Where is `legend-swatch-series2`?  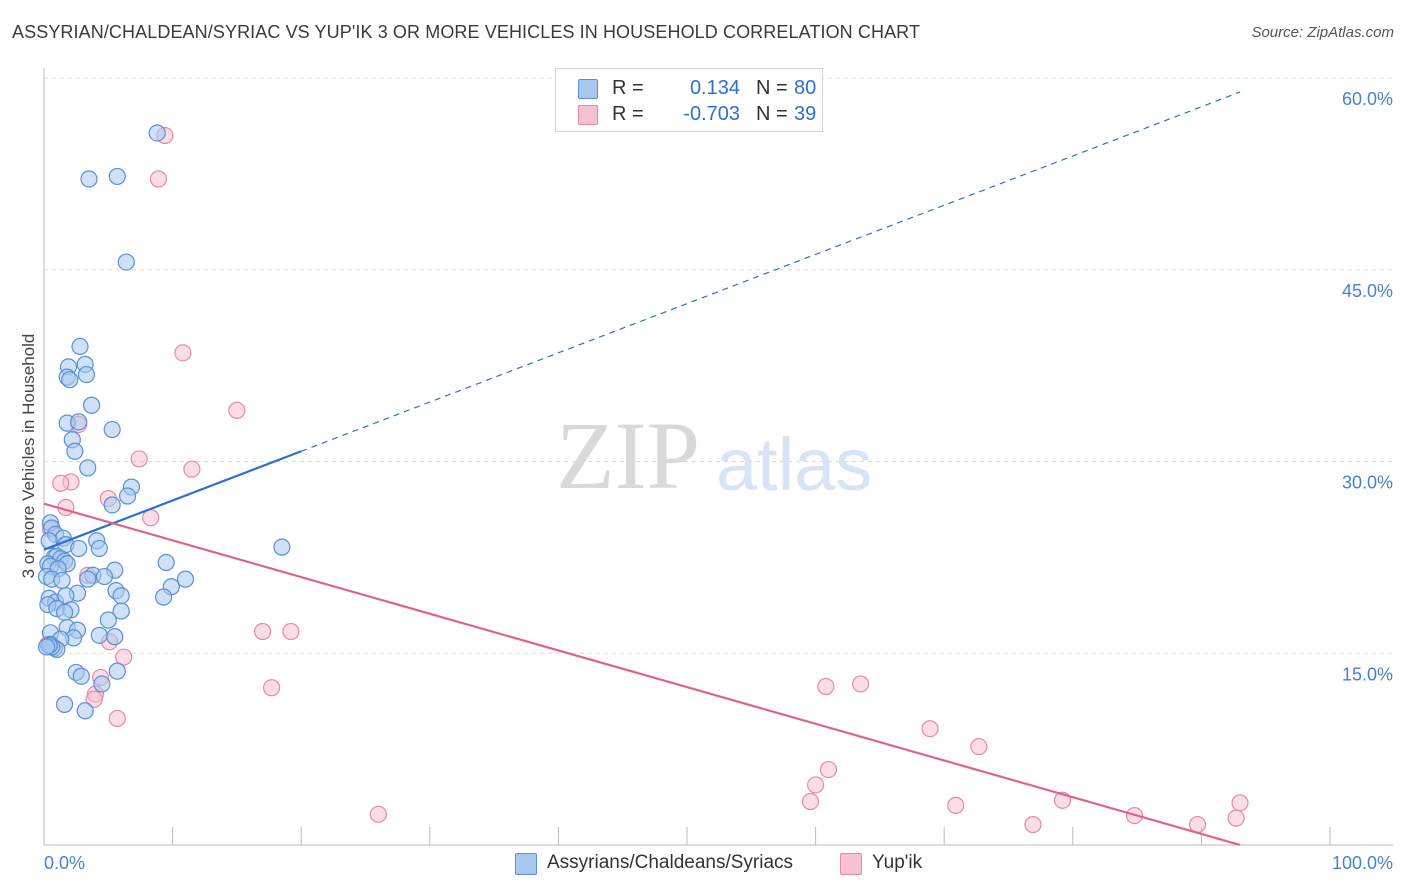 legend-swatch-series2 is located at coordinates (588, 115).